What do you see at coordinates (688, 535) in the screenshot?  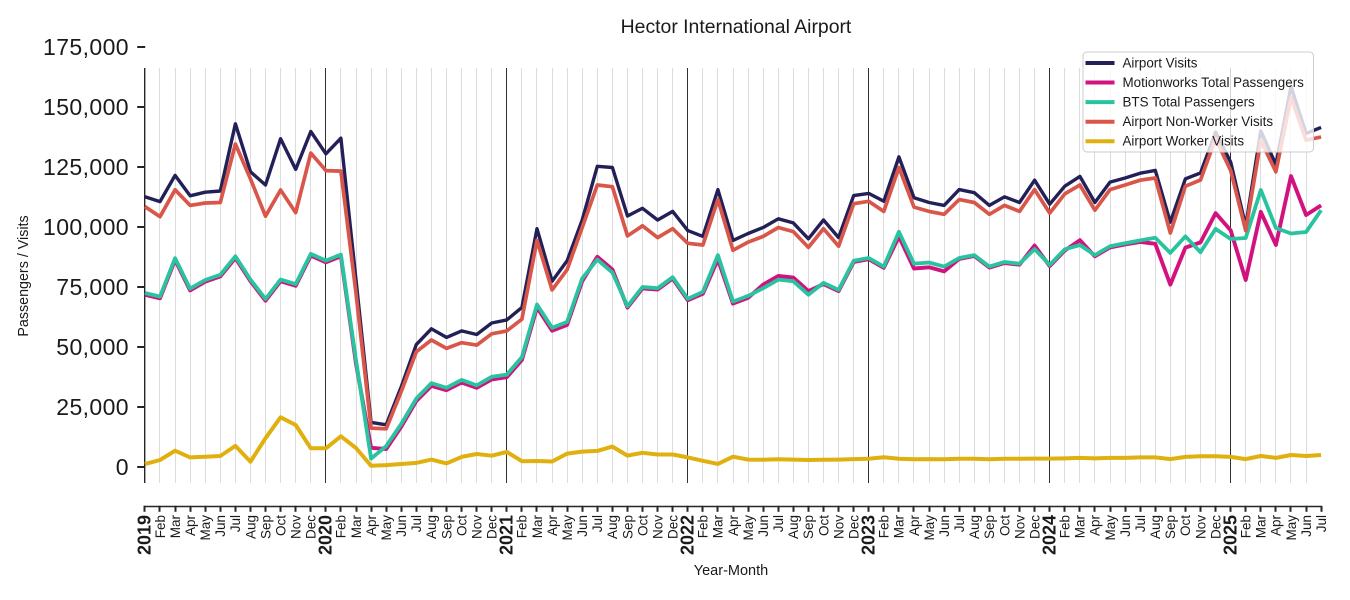 I see `svg-text: 2022` at bounding box center [688, 535].